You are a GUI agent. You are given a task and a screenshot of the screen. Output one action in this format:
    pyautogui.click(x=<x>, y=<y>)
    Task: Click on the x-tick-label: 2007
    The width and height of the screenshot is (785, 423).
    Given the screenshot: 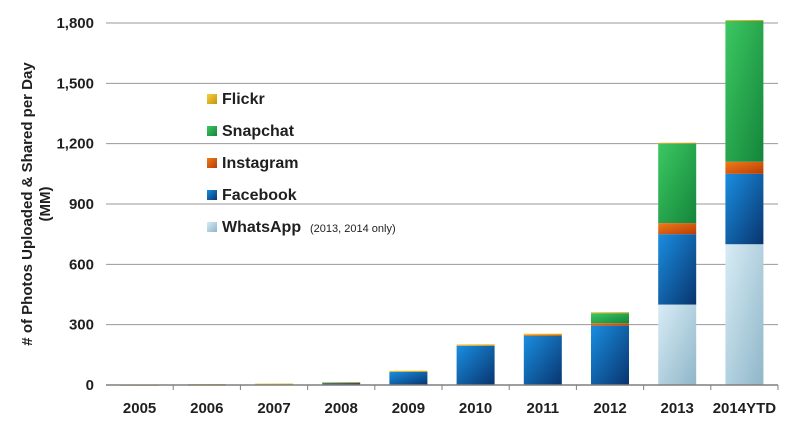 What is the action you would take?
    pyautogui.click(x=273, y=408)
    